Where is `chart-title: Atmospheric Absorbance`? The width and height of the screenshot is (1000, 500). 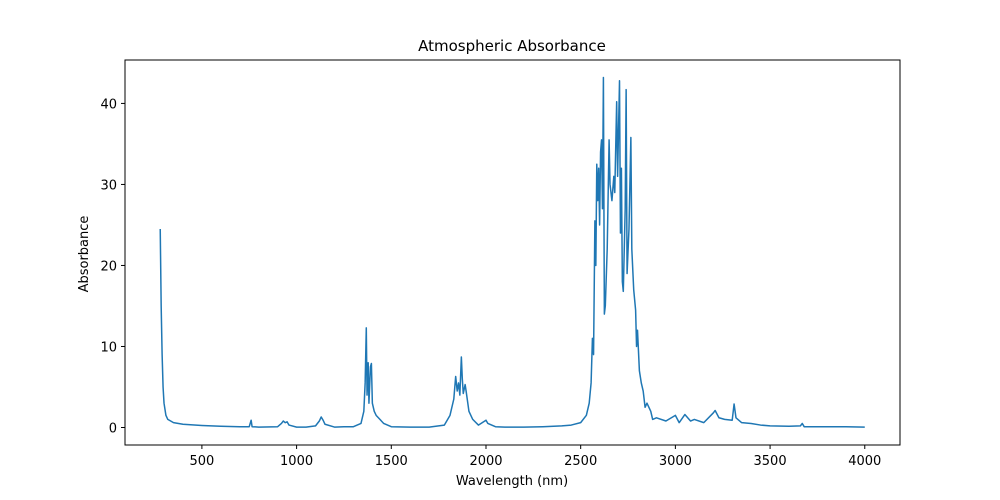
chart-title: Atmospheric Absorbance is located at coordinates (512, 46).